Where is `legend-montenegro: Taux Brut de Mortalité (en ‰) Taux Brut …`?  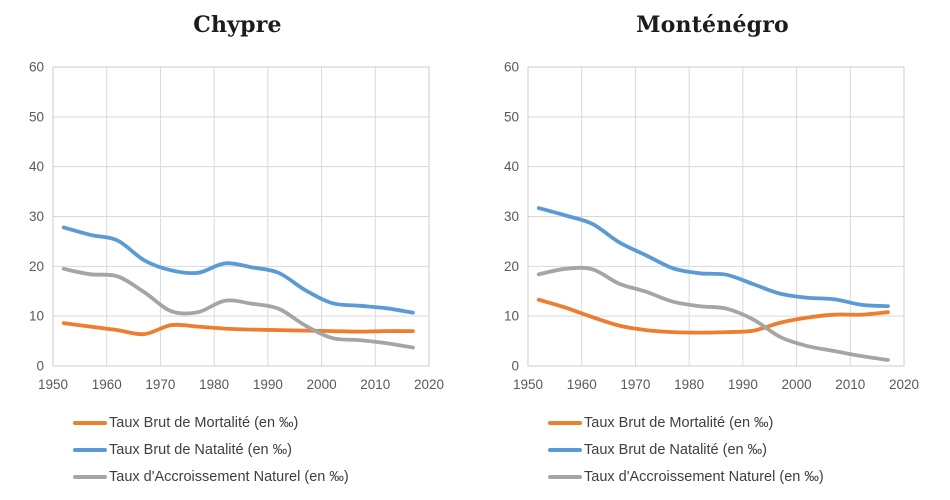 legend-montenegro: Taux Brut de Mortalité (en ‰) Taux Brut … is located at coordinates (749, 450).